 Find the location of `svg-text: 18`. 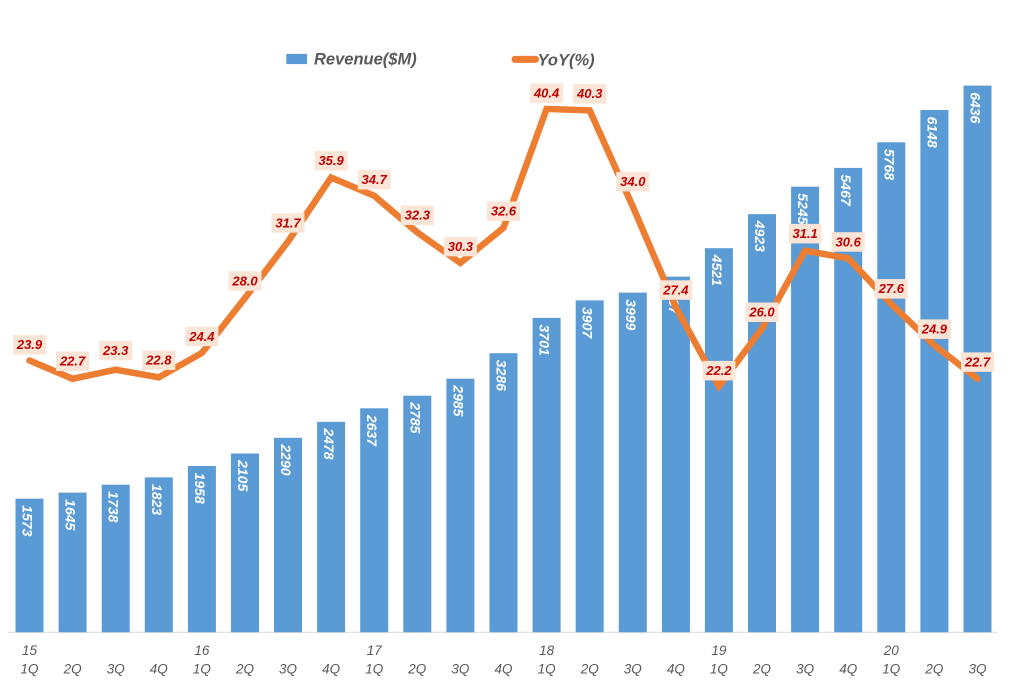

svg-text: 18 is located at coordinates (547, 650).